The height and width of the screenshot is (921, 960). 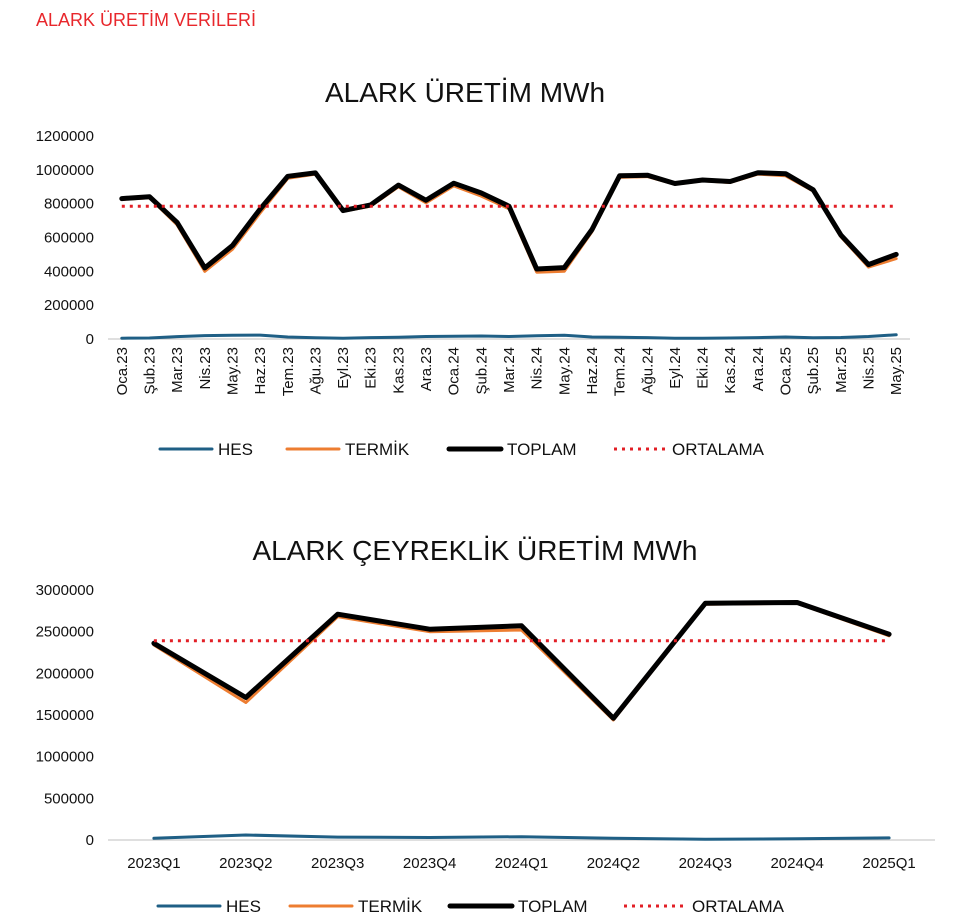 I want to click on x-tick-label: Eki.23, so click(x=371, y=368).